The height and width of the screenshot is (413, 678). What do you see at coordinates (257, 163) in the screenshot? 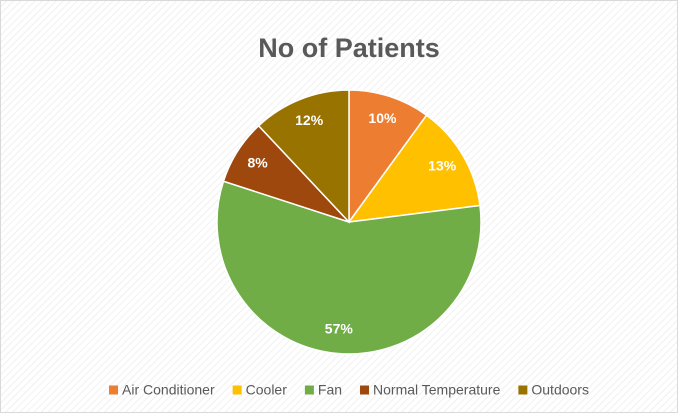
I see `data-label: 8%` at bounding box center [257, 163].